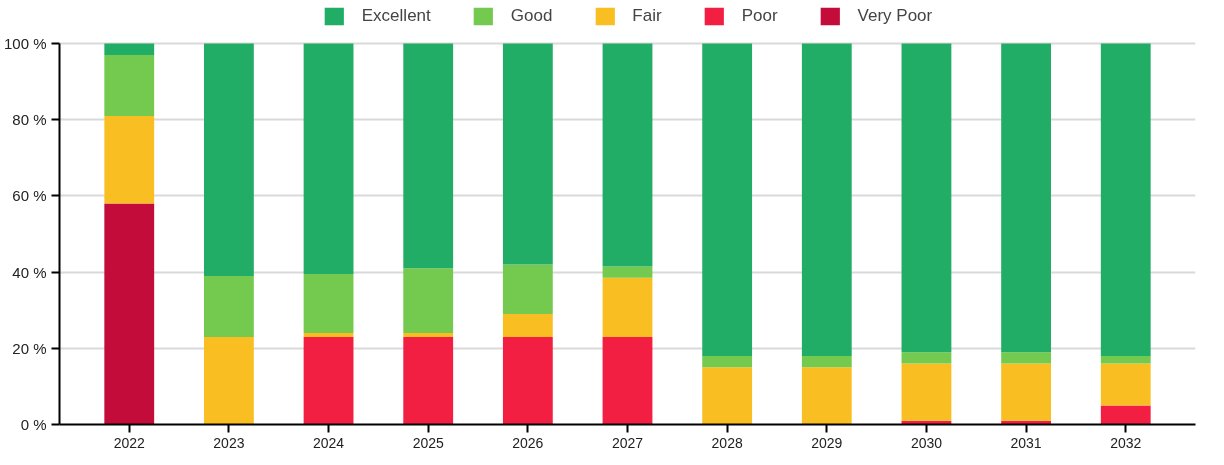  I want to click on x-tick-label: 2032, so click(1126, 442).